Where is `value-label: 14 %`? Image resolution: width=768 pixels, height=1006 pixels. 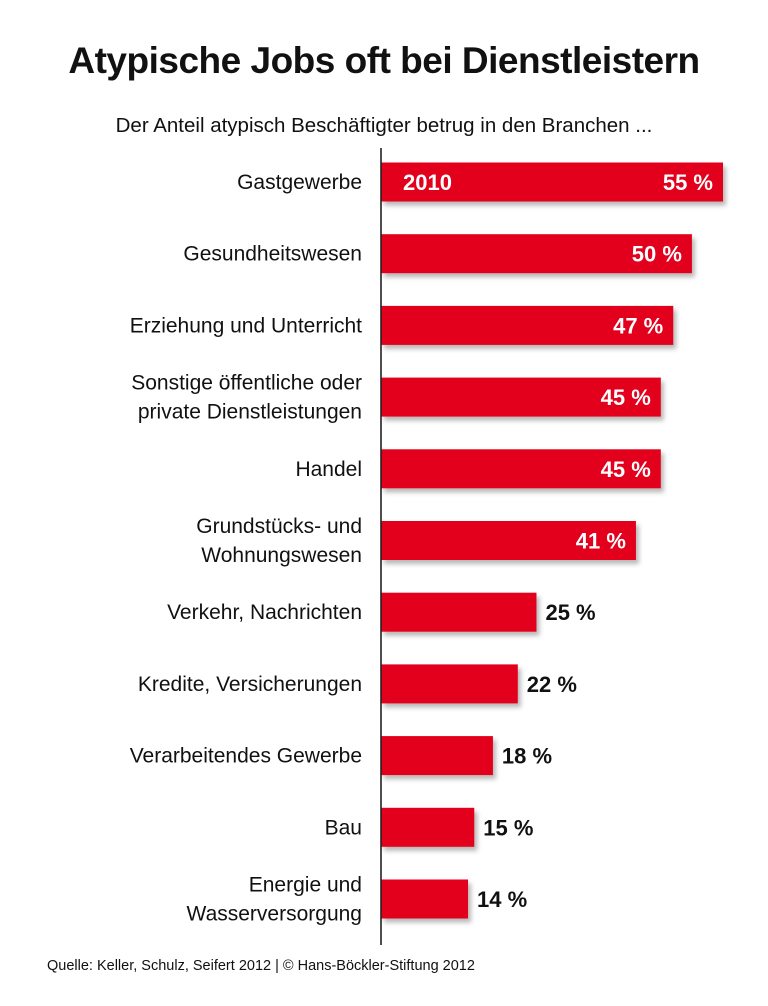
value-label: 14 % is located at coordinates (502, 899).